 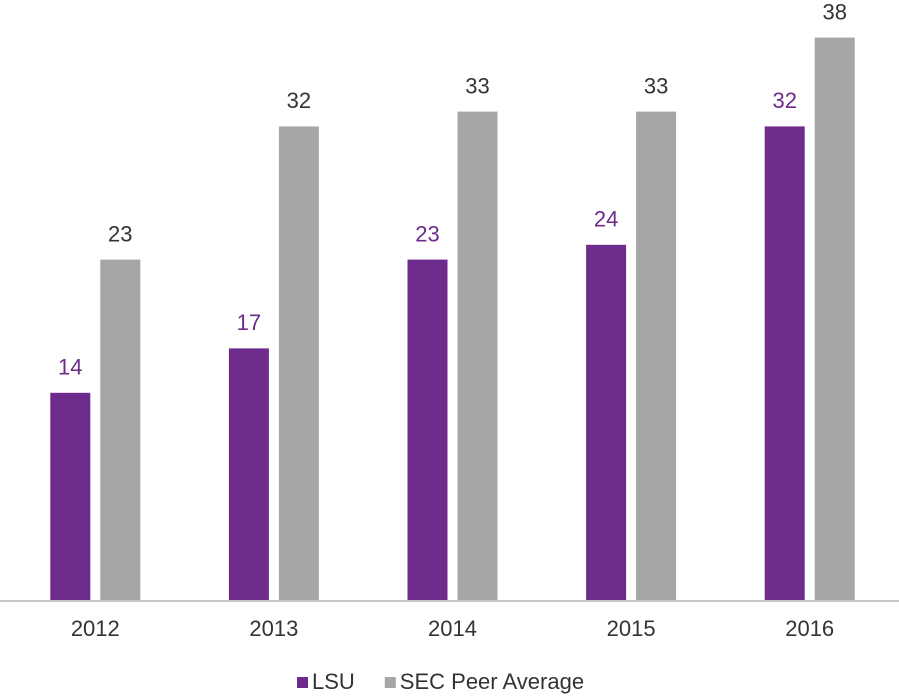 I want to click on data-label: 17, so click(x=249, y=322).